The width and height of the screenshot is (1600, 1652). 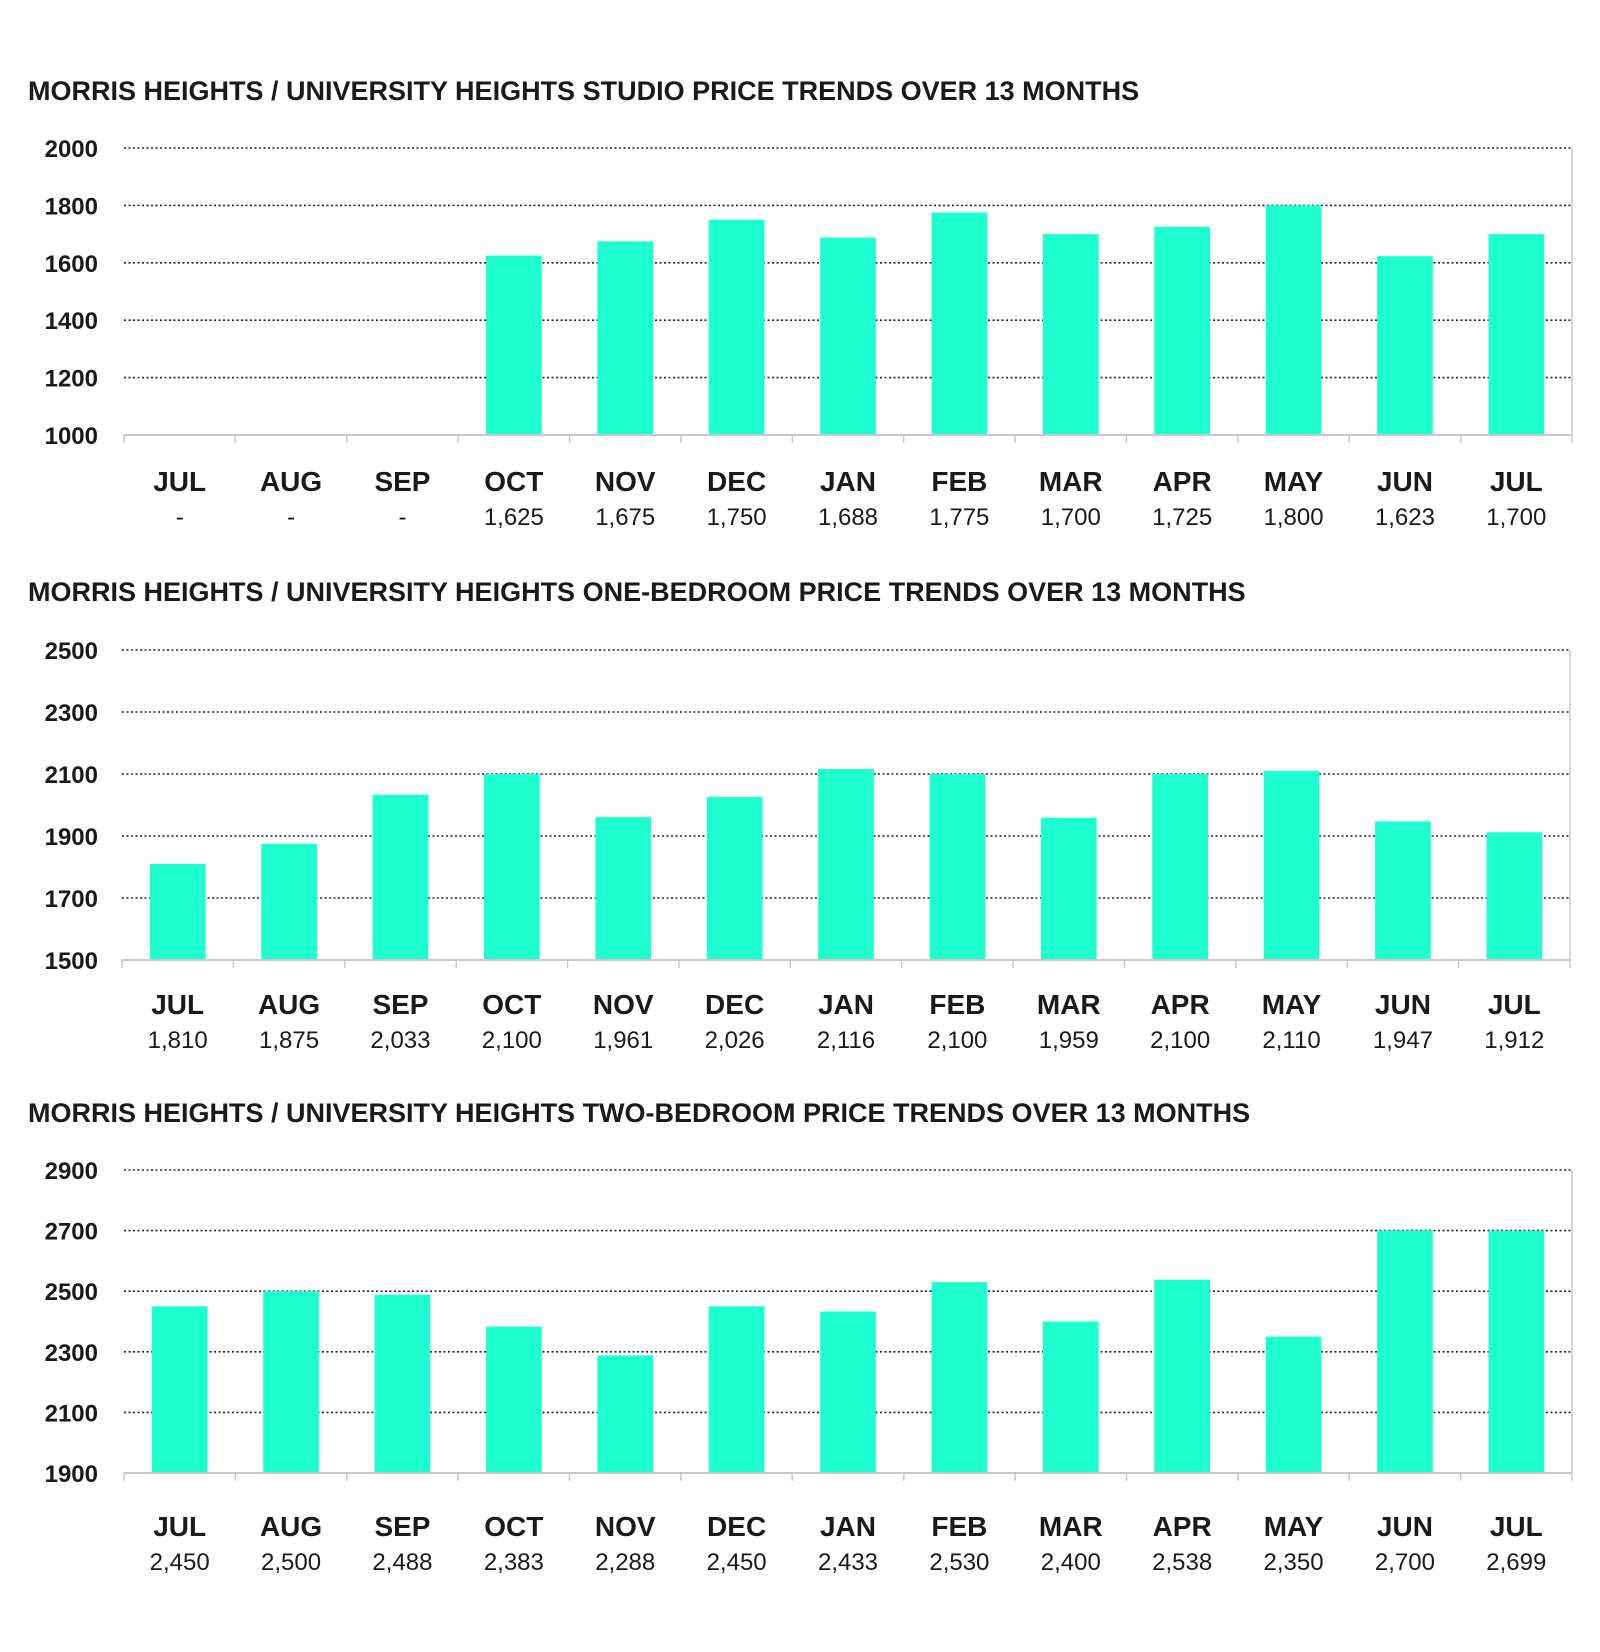 What do you see at coordinates (1071, 1562) in the screenshot?
I see `data-label: 2,400` at bounding box center [1071, 1562].